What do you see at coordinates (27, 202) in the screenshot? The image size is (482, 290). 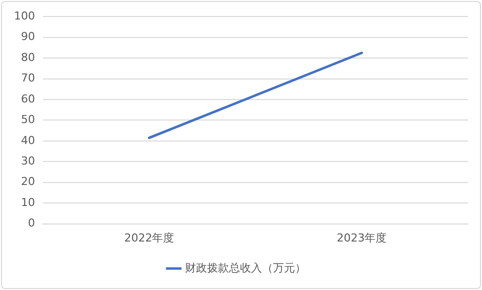 I see `y-tick-label: 10` at bounding box center [27, 202].